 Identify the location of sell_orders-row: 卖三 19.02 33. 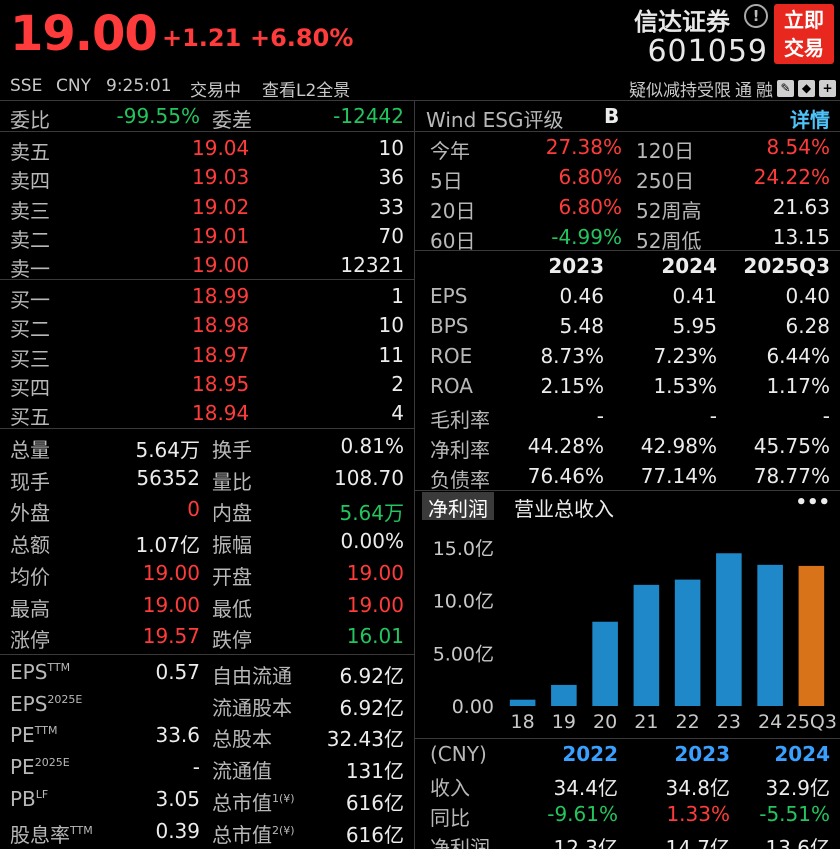
(205, 208).